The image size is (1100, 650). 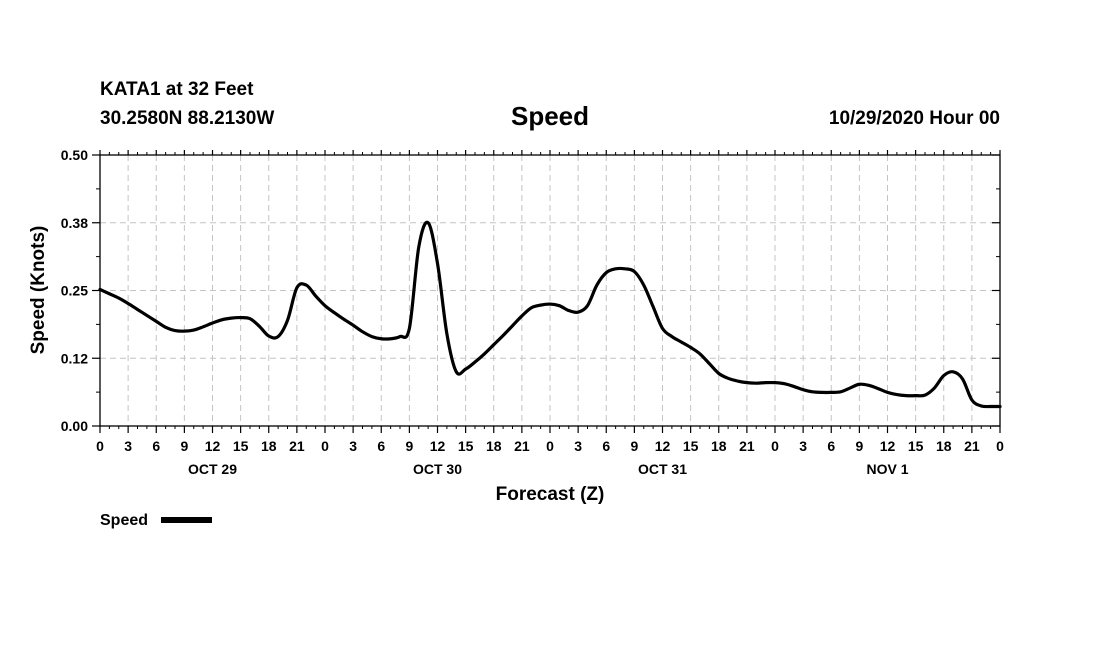 I want to click on y-tick-label: 0.38, so click(x=74, y=223).